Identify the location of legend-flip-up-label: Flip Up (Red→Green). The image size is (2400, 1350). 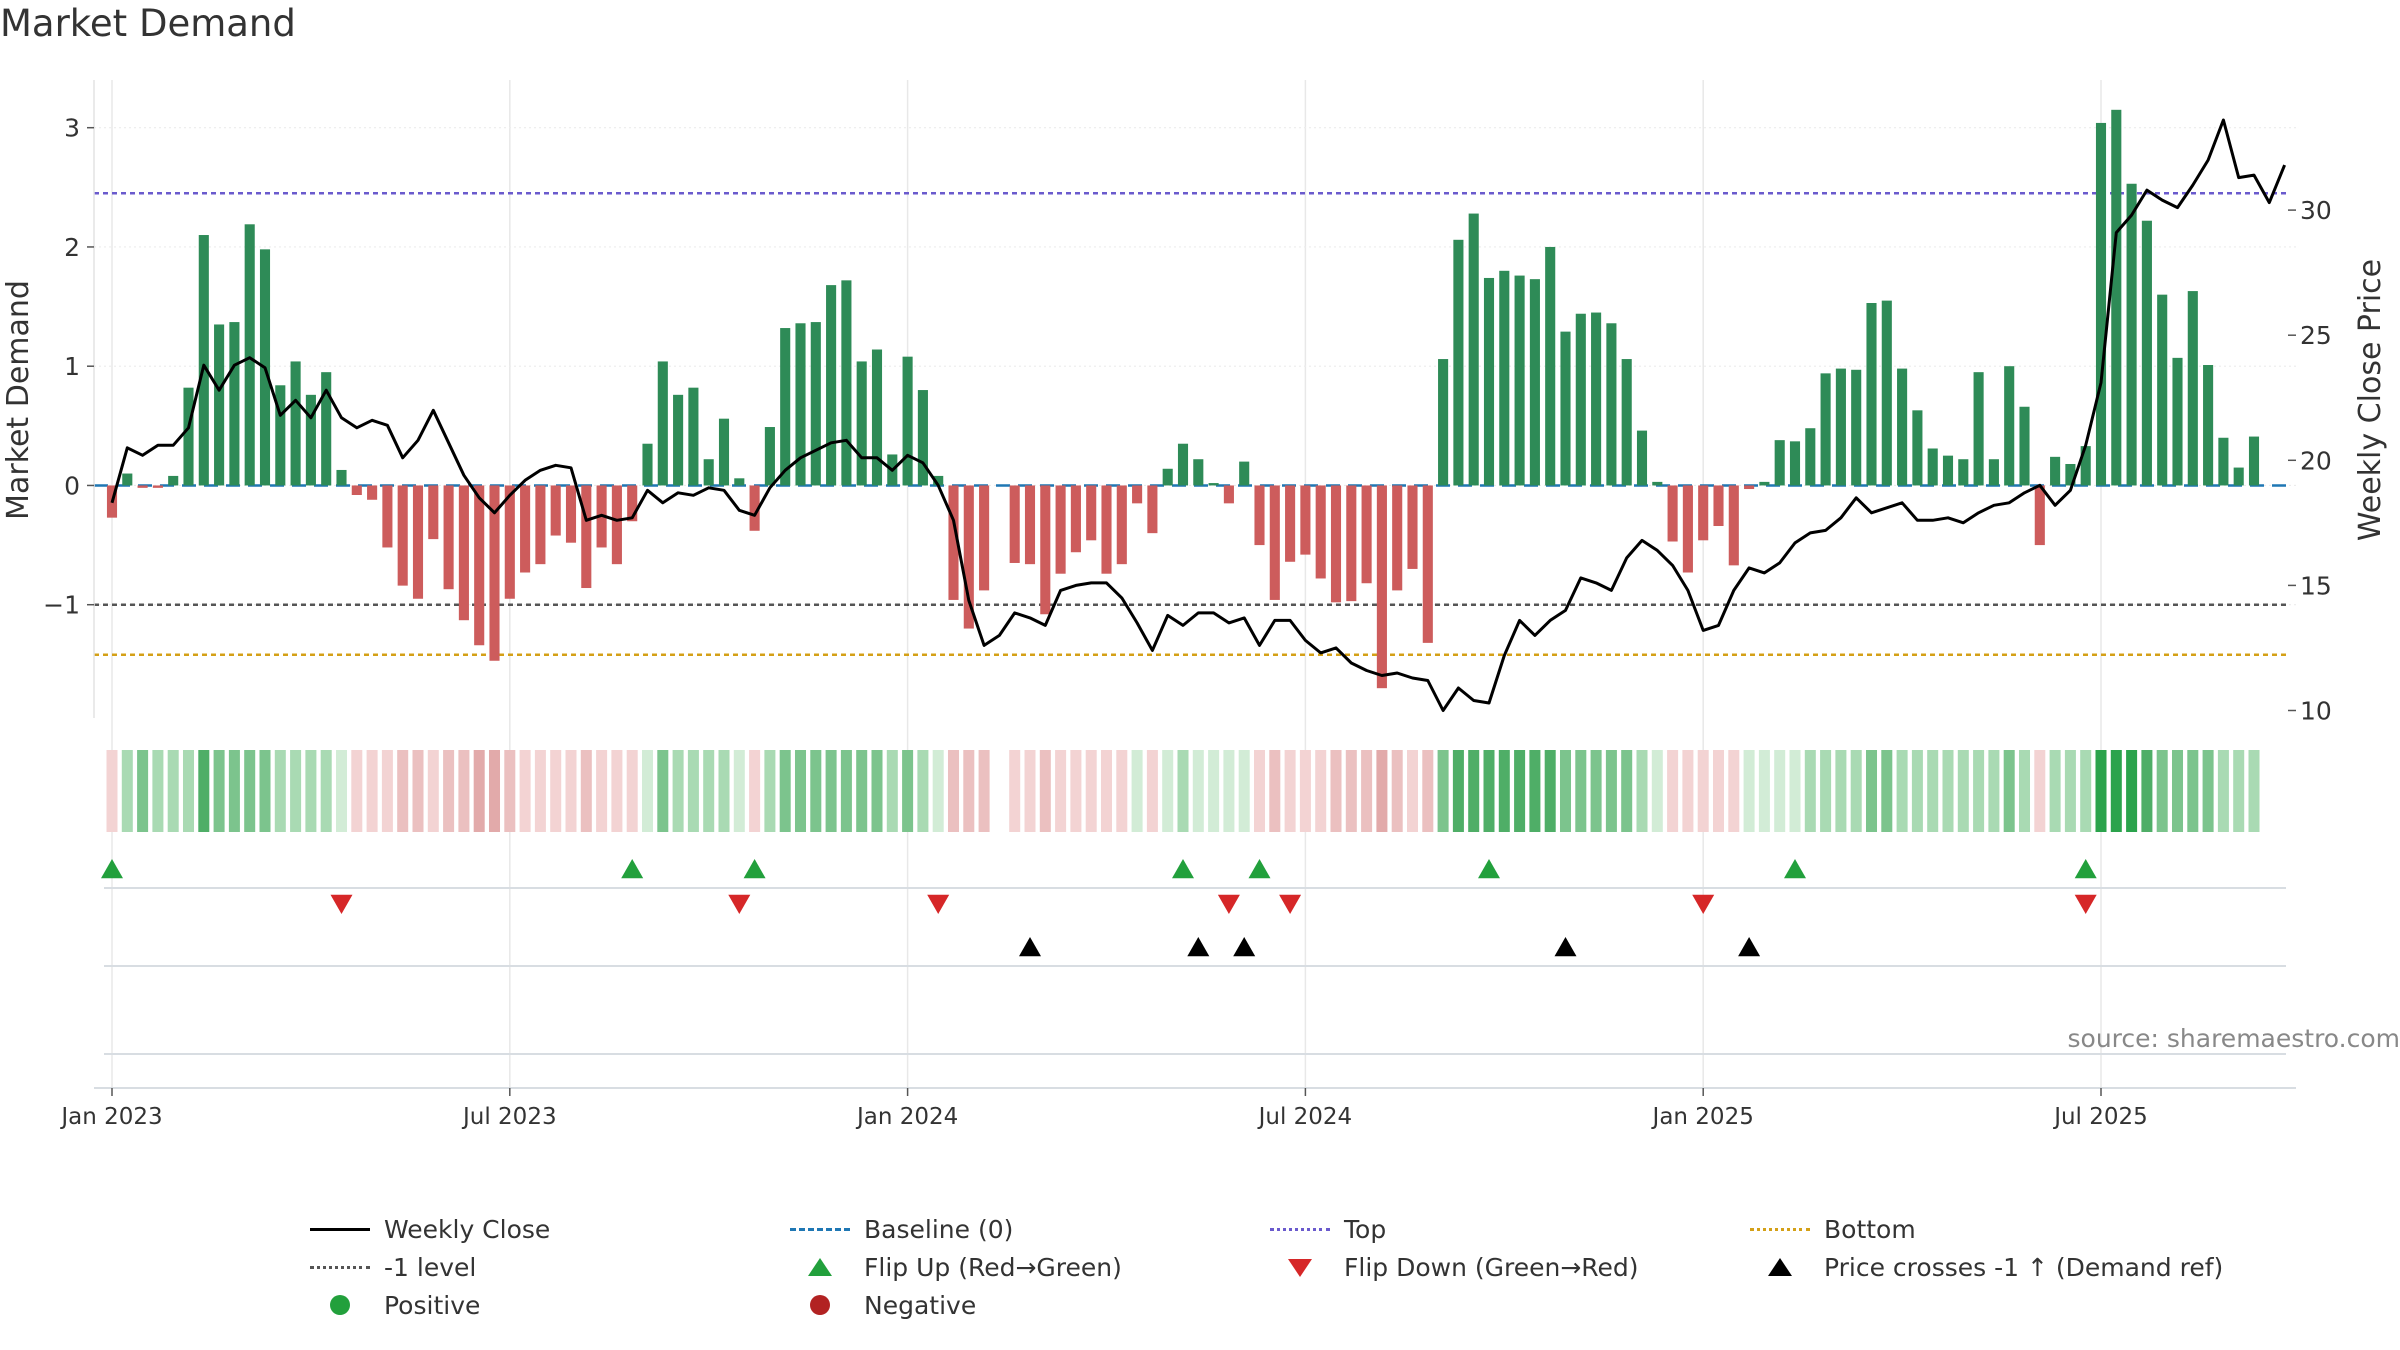
(993, 1267).